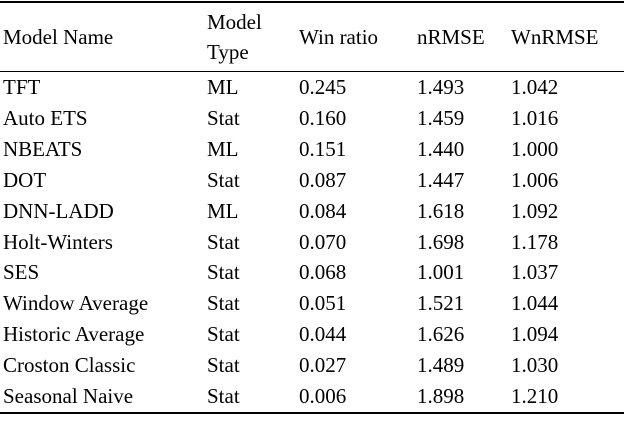 The height and width of the screenshot is (427, 624). I want to click on model-name-cell: Auto ETS, so click(45, 117).